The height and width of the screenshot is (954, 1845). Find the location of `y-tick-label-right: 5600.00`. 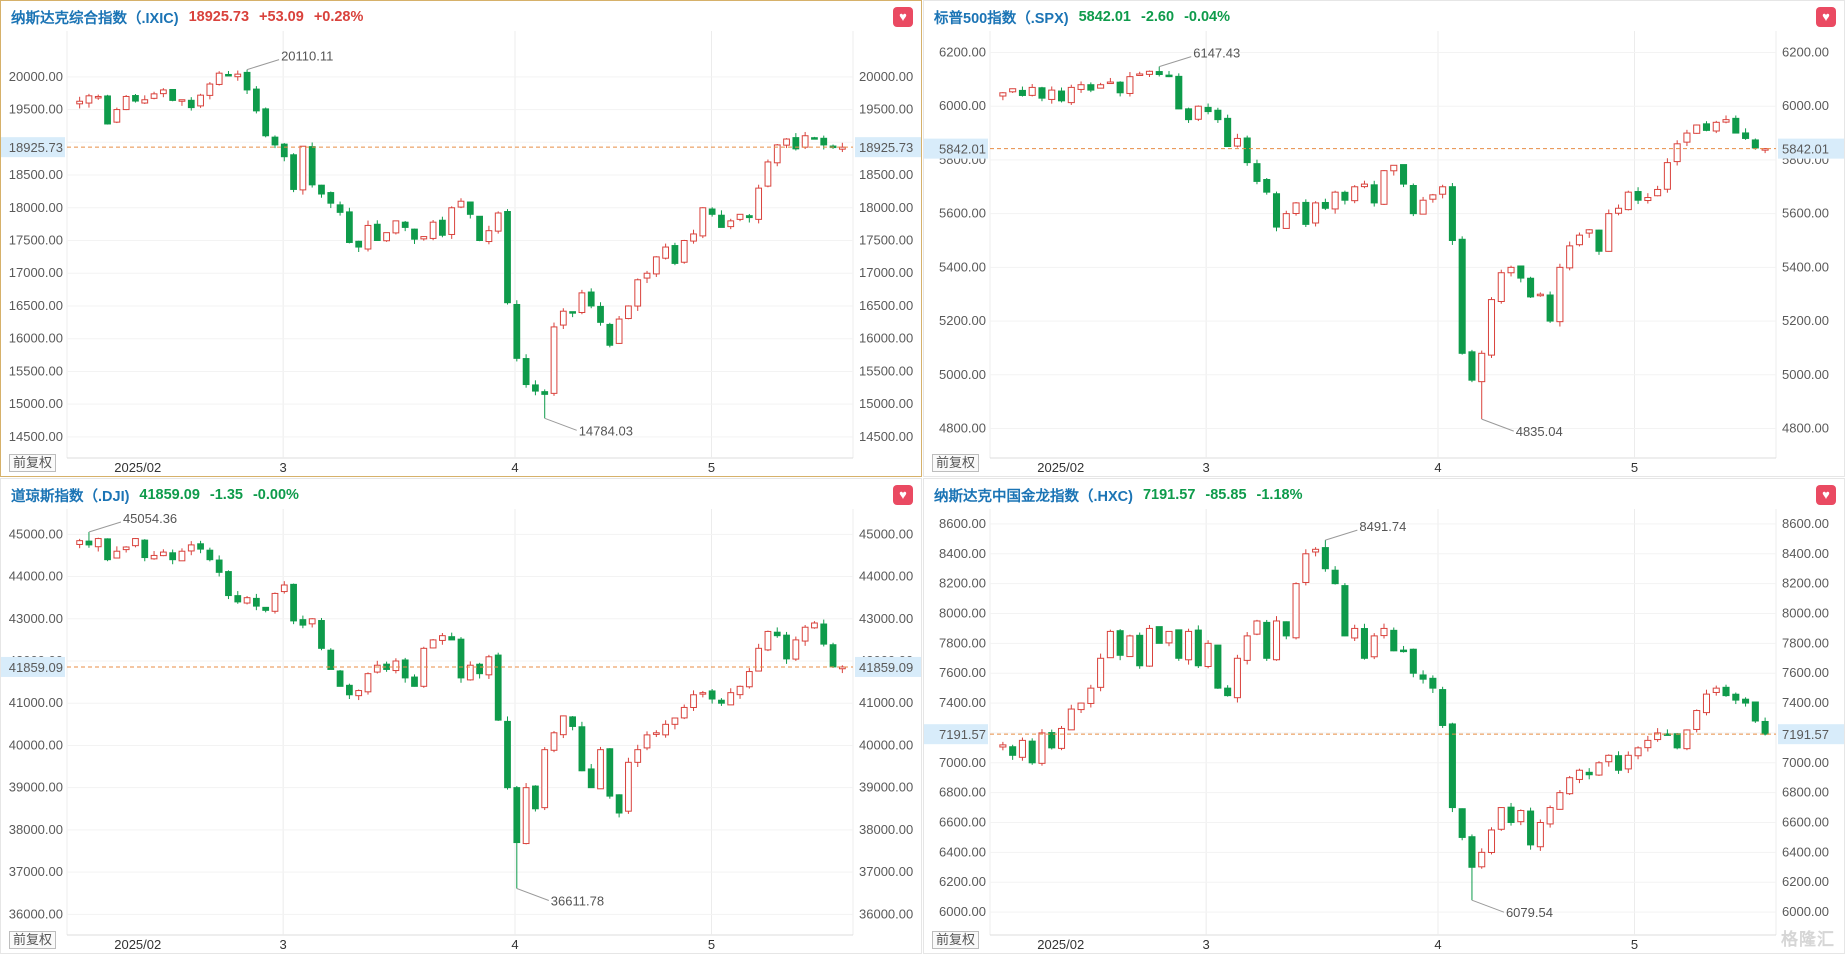

y-tick-label-right: 5600.00 is located at coordinates (1805, 213).